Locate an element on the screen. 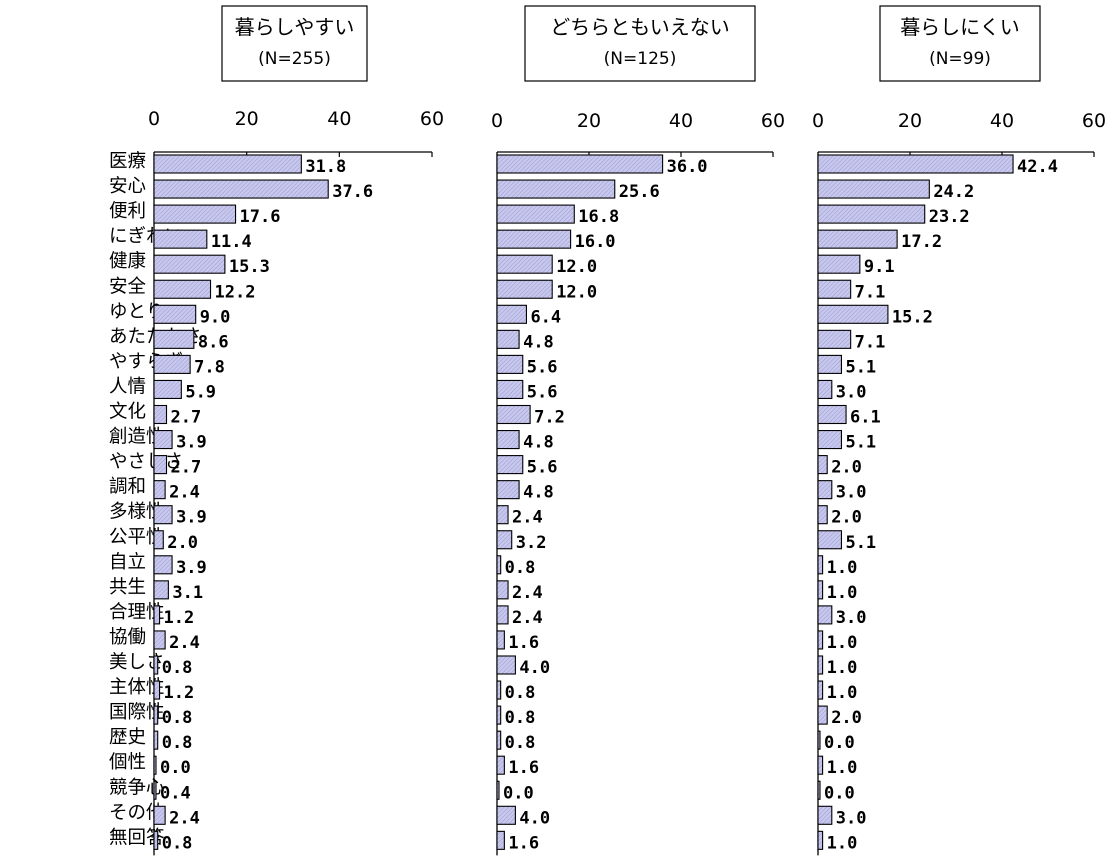 The image size is (1113, 865). category-label: 自立 is located at coordinates (127, 562).